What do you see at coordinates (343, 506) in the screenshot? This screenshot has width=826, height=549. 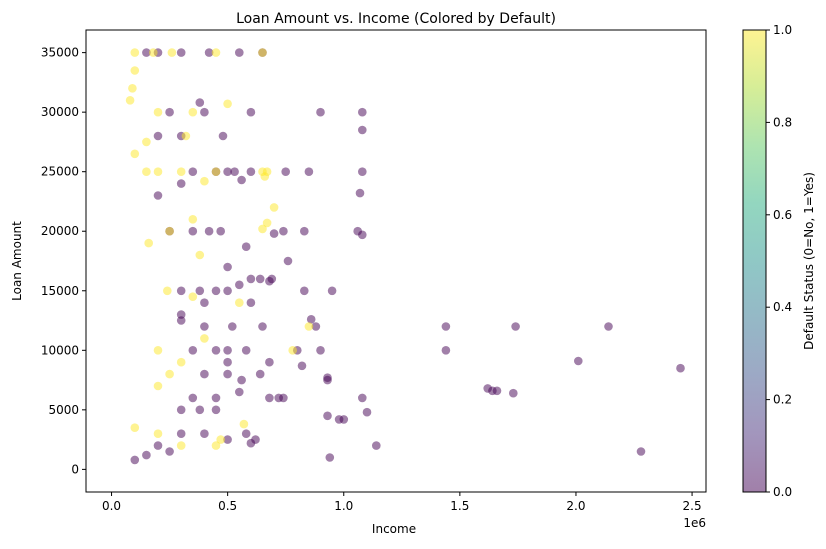 I see `x-tick-label: 1.0` at bounding box center [343, 506].